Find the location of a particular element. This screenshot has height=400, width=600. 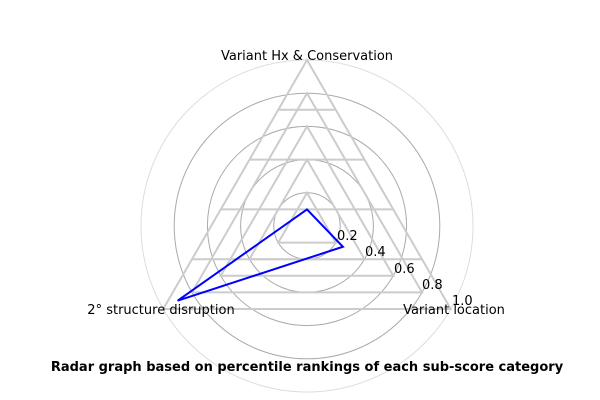

radial-tick-label: 0.6 is located at coordinates (404, 269).